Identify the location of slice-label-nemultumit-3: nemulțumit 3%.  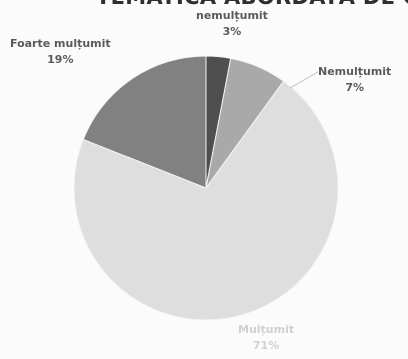
(232, 24).